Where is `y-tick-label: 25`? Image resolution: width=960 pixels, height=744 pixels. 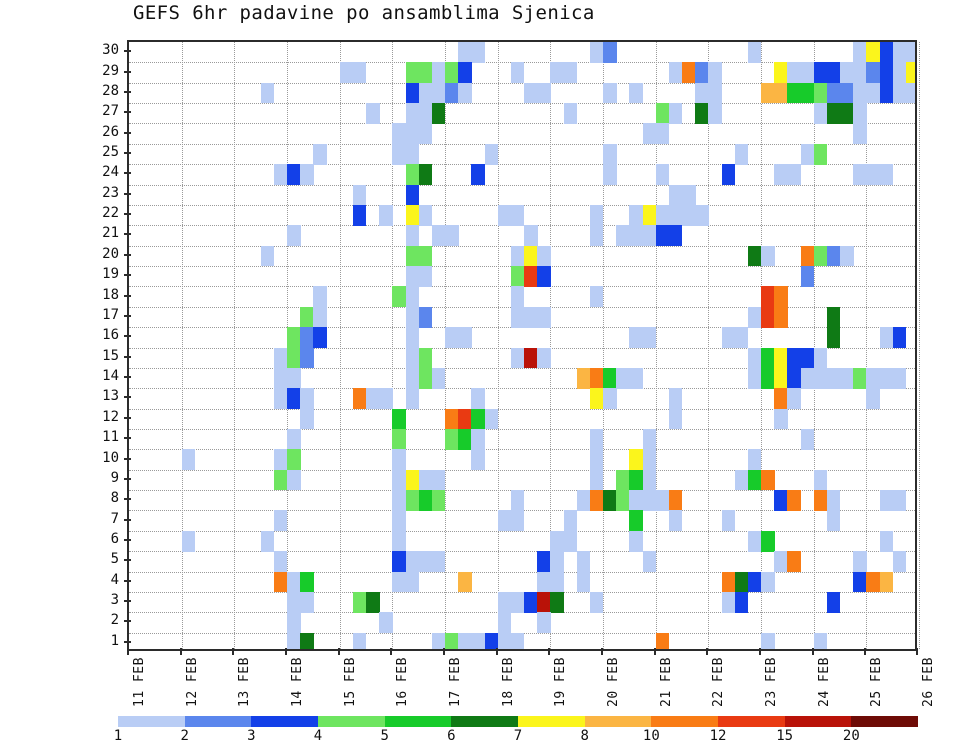
y-tick-label: 25 is located at coordinates (110, 152).